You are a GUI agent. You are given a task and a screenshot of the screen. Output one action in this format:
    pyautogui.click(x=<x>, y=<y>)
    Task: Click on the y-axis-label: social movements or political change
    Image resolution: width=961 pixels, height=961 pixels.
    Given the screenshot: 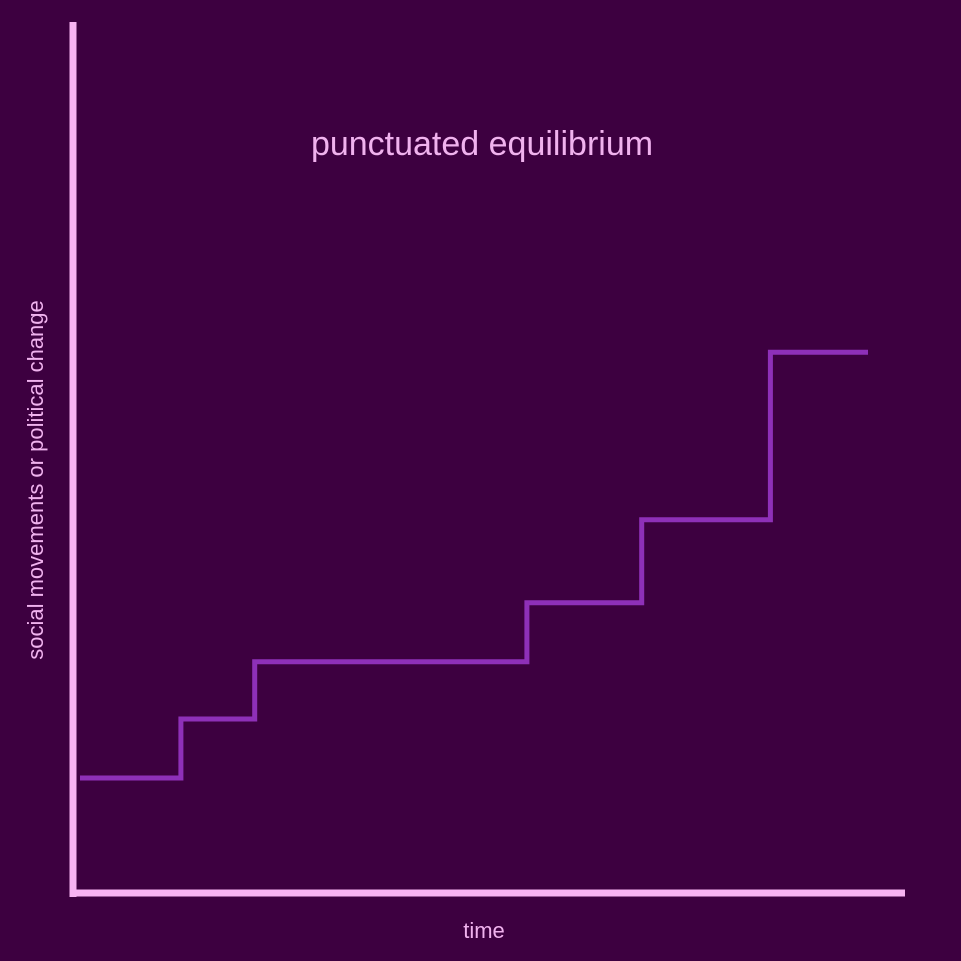 What is the action you would take?
    pyautogui.click(x=35, y=480)
    